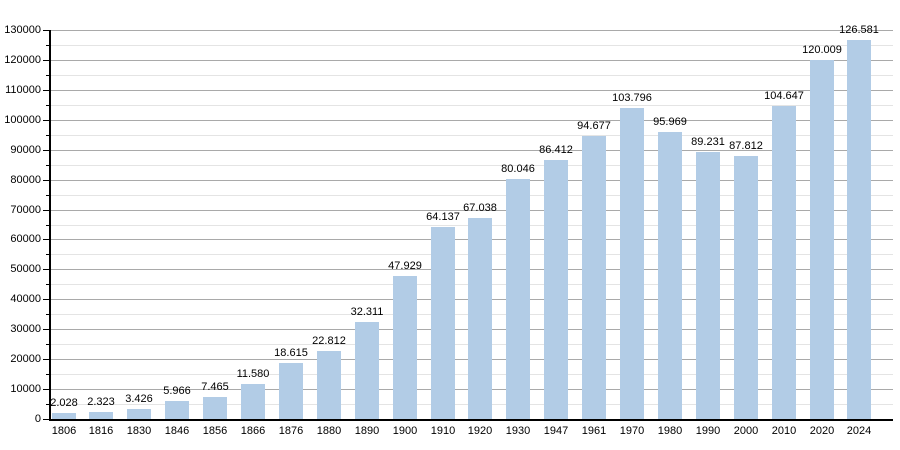  I want to click on y-axis-tick-label: 120000, so click(22, 60).